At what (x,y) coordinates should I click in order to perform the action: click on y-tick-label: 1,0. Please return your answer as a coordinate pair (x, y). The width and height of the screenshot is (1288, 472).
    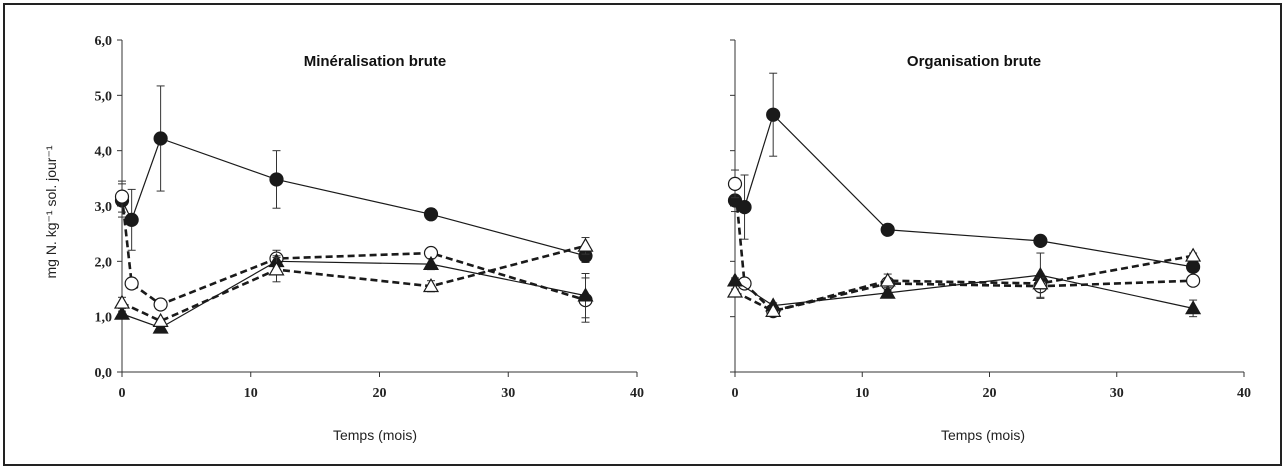
    Looking at the image, I should click on (104, 318).